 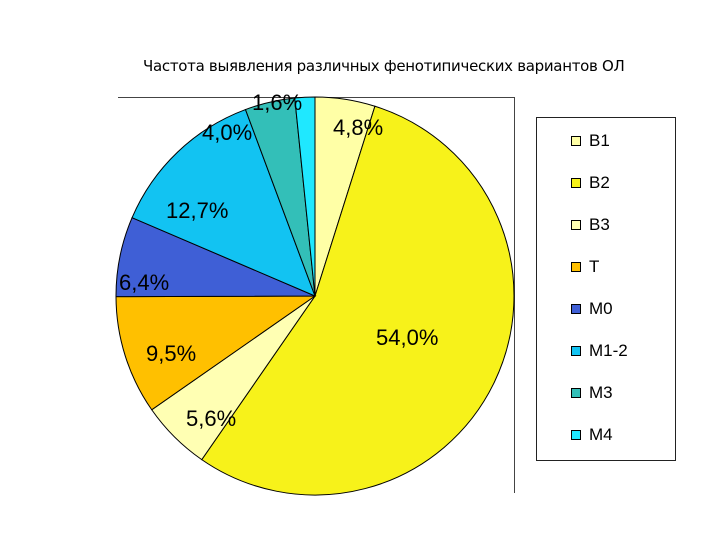 What do you see at coordinates (144, 282) in the screenshot?
I see `slice-label-m0: 6,4%` at bounding box center [144, 282].